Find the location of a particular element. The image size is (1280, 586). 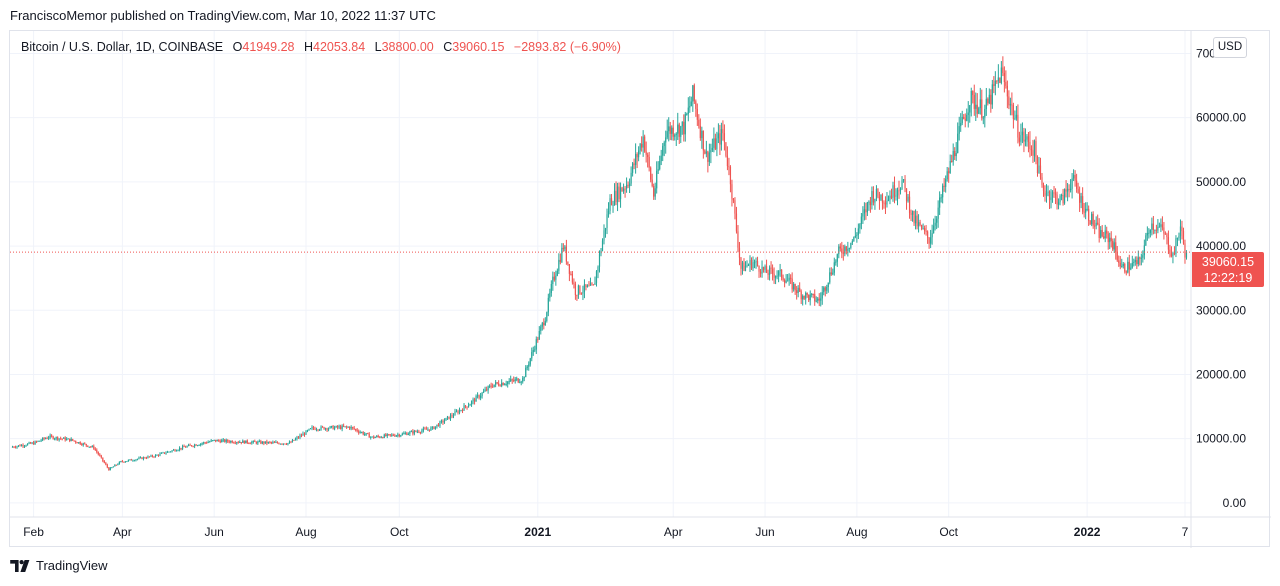

footer-brand: TradingView is located at coordinates (59, 565).